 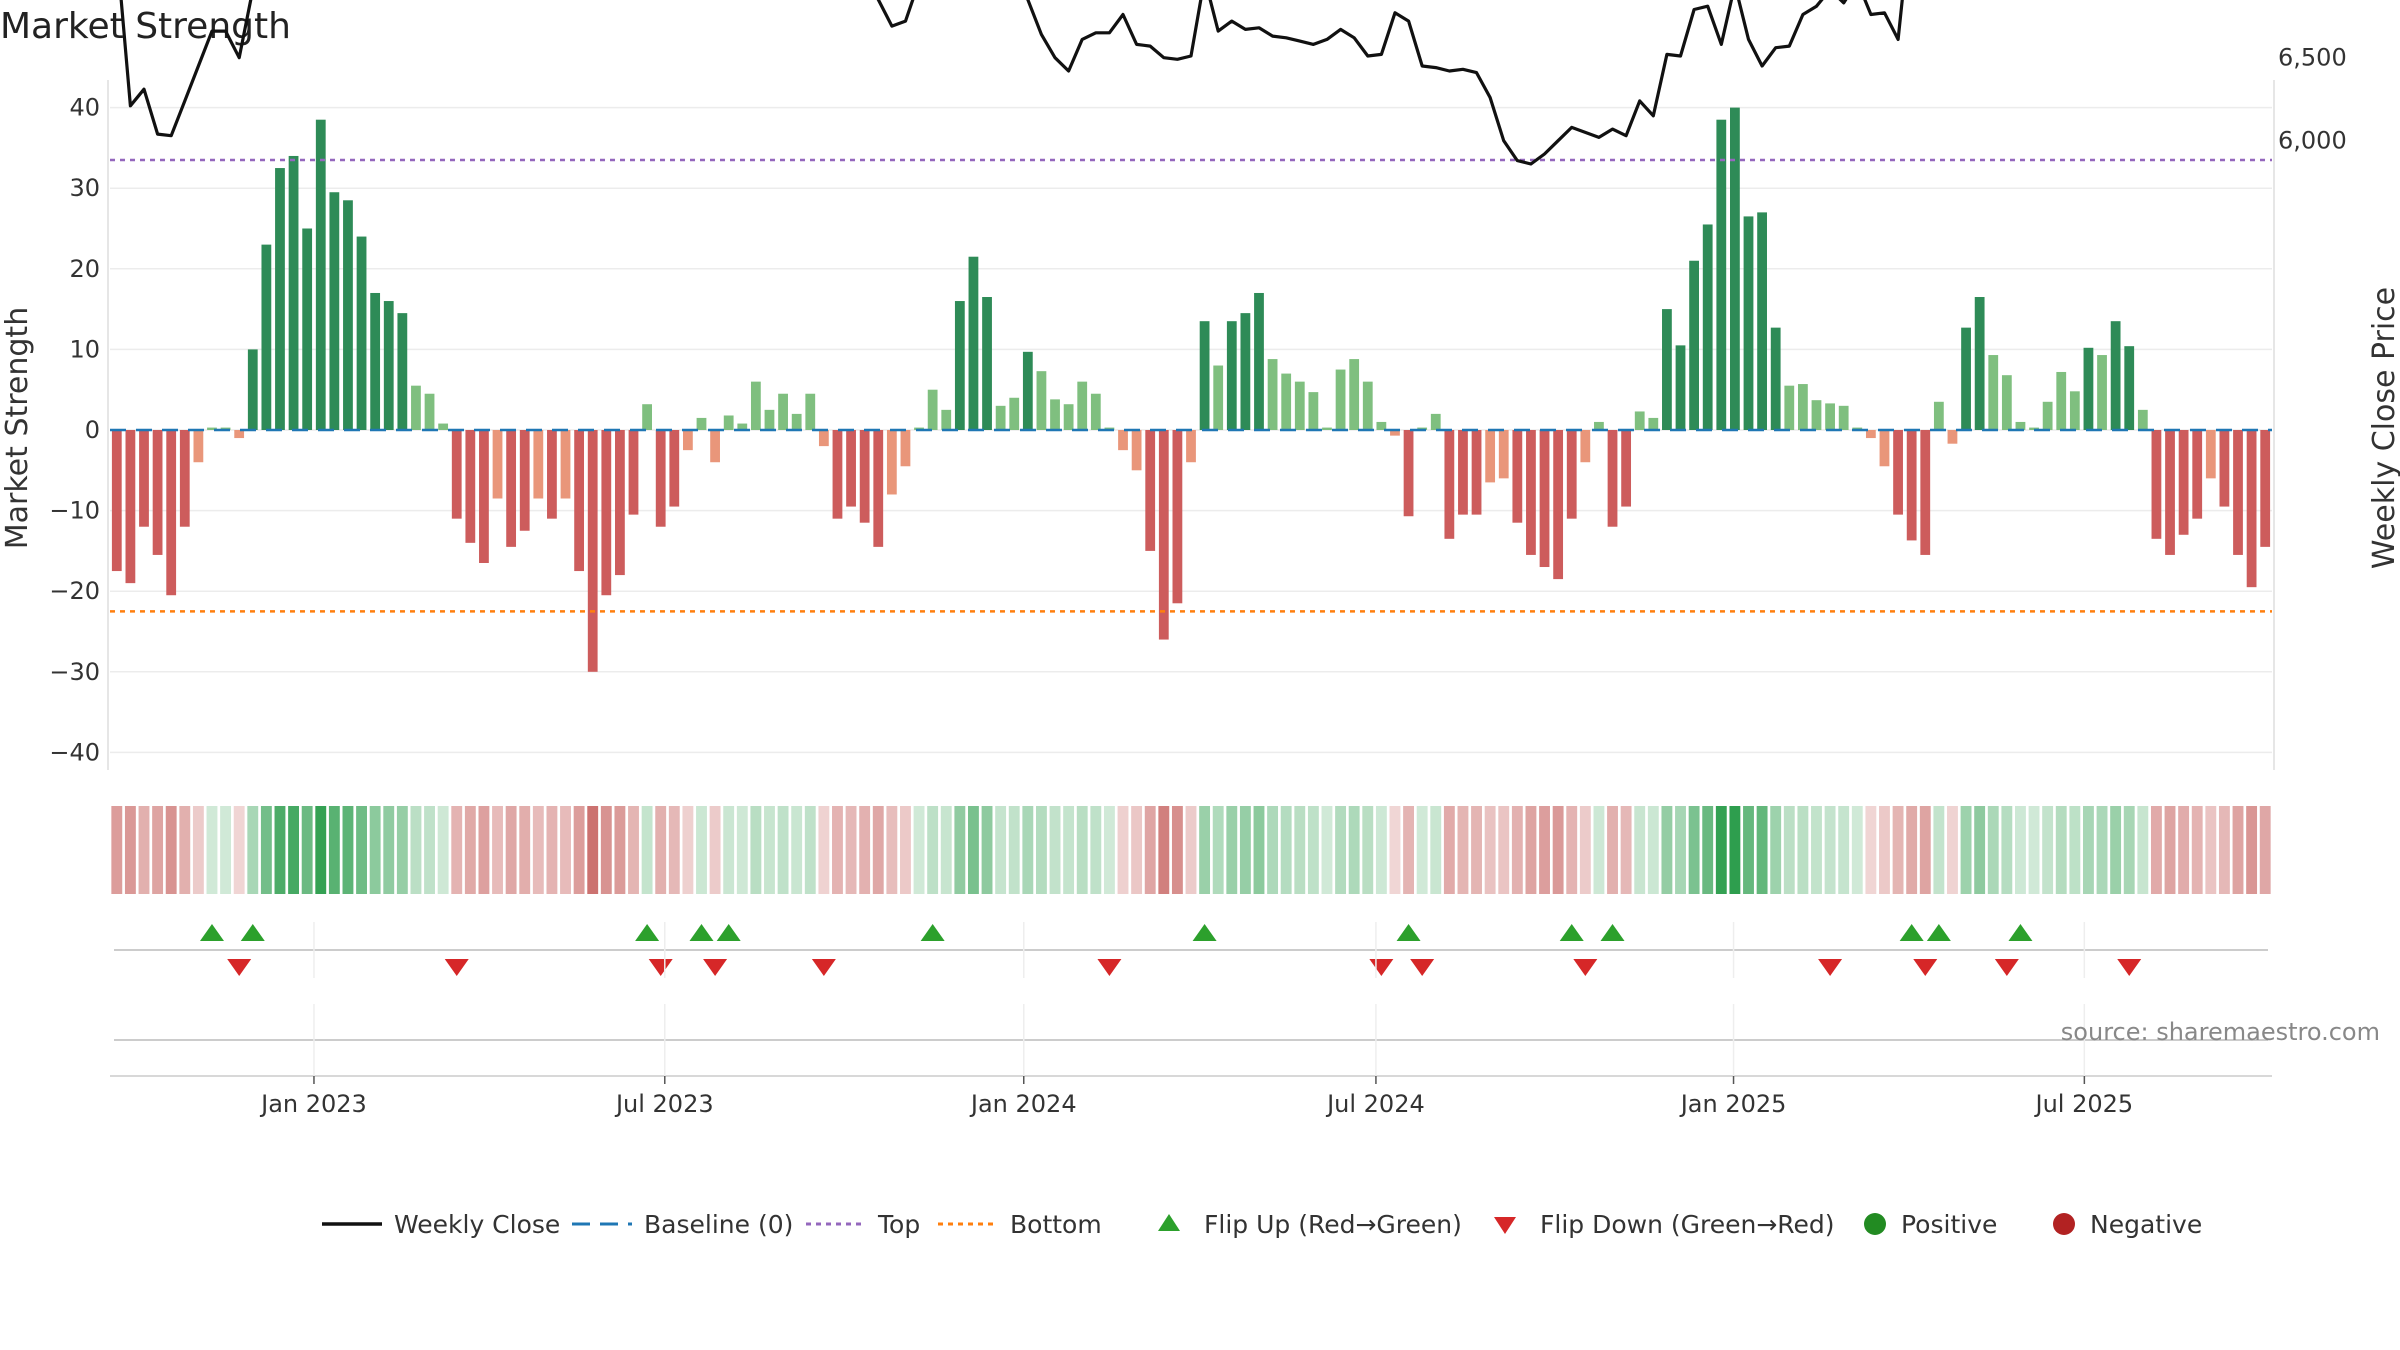 What do you see at coordinates (1023, 1104) in the screenshot?
I see `x-tick-label: Jan 2024` at bounding box center [1023, 1104].